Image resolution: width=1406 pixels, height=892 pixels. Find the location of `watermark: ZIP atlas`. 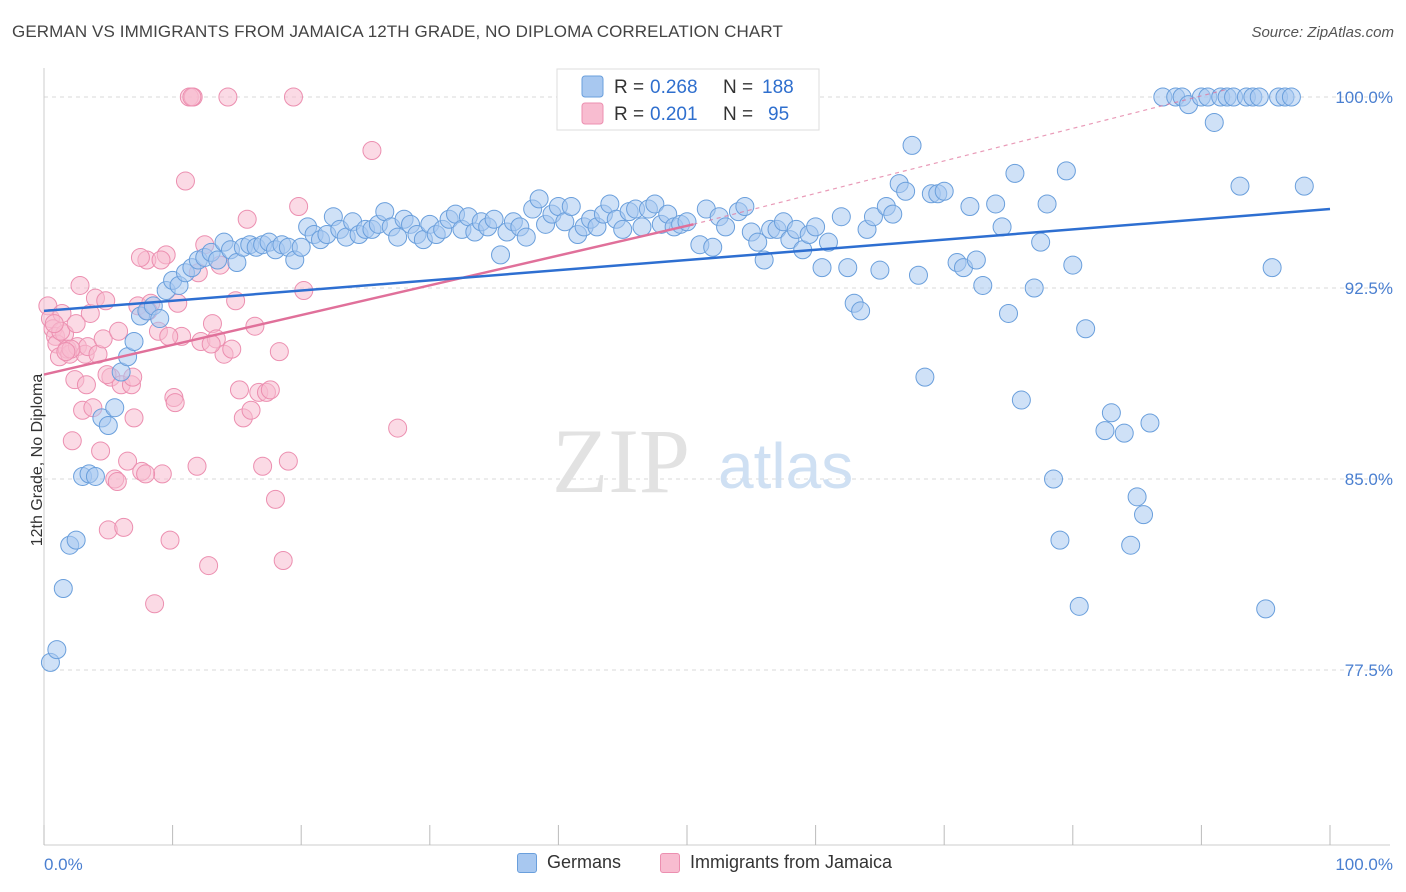

watermark: ZIP atlas is located at coordinates (702, 461).